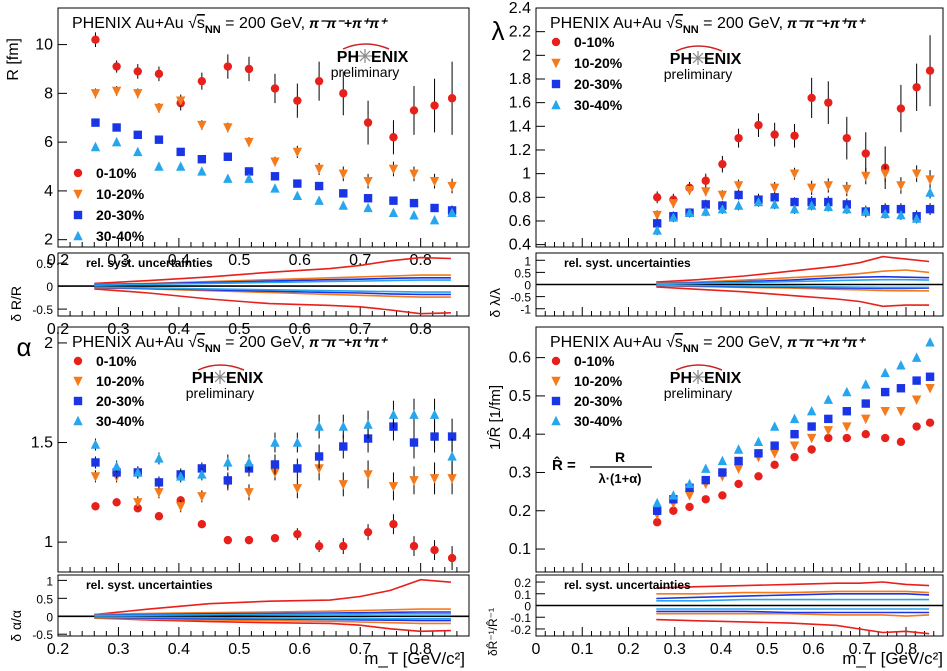  What do you see at coordinates (598, 421) in the screenshot?
I see `legend-label: 30-40%` at bounding box center [598, 421].